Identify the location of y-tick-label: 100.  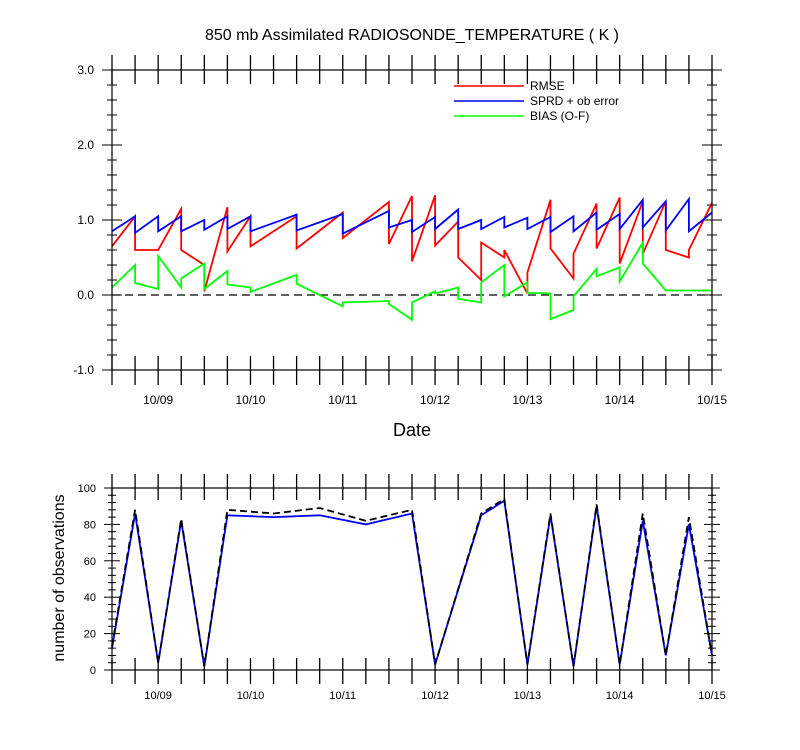
(87, 489).